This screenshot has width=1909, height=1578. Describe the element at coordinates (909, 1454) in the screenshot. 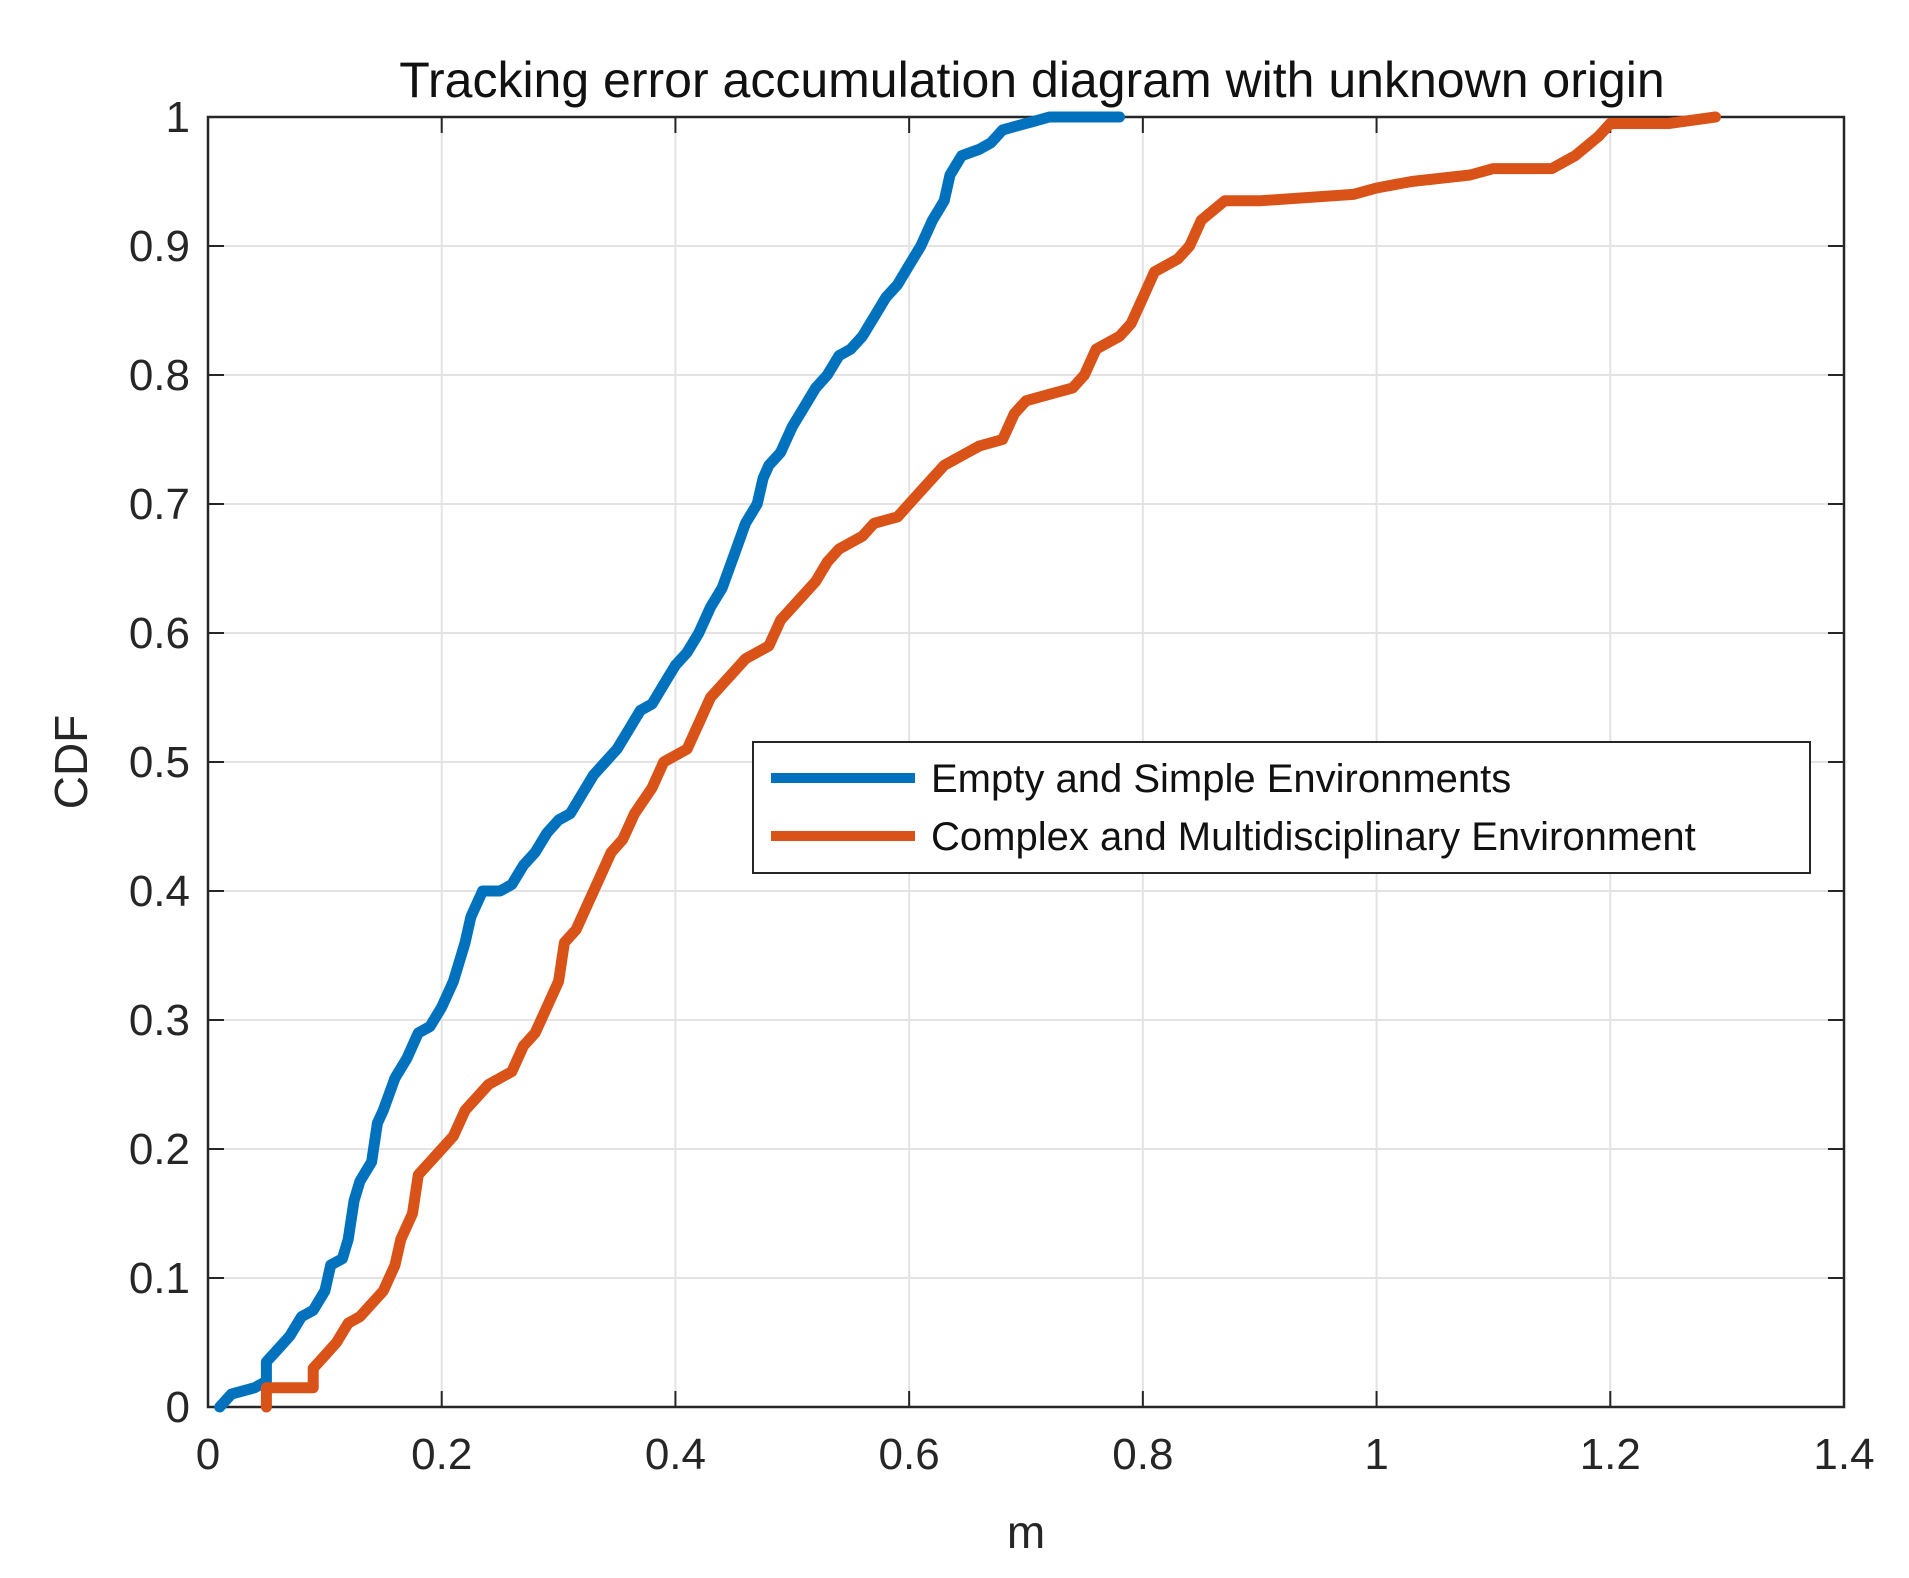

I see `x-tick-label: 0.6` at that location.